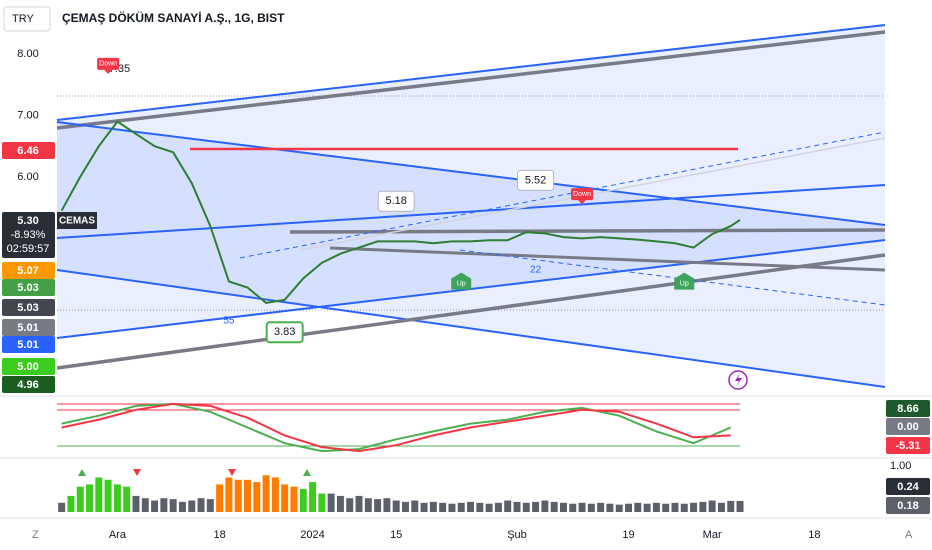 This screenshot has width=932, height=550. I want to click on currency-box, so click(27, 19).